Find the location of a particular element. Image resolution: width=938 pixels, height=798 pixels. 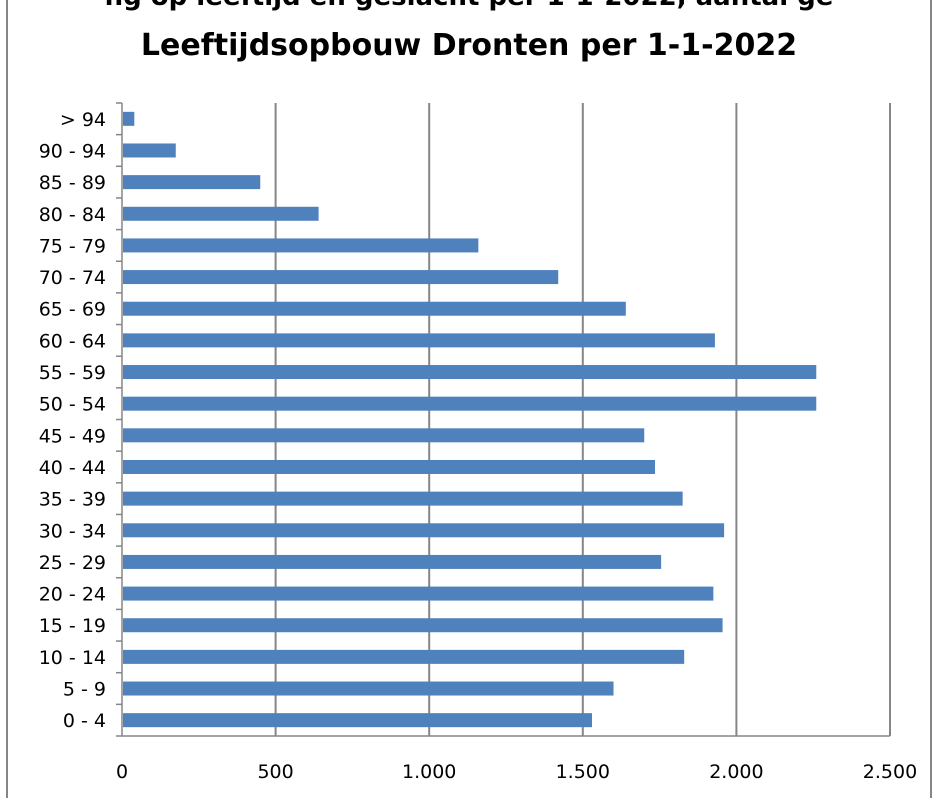

y-tick-label: 35 - 39 is located at coordinates (72, 500).